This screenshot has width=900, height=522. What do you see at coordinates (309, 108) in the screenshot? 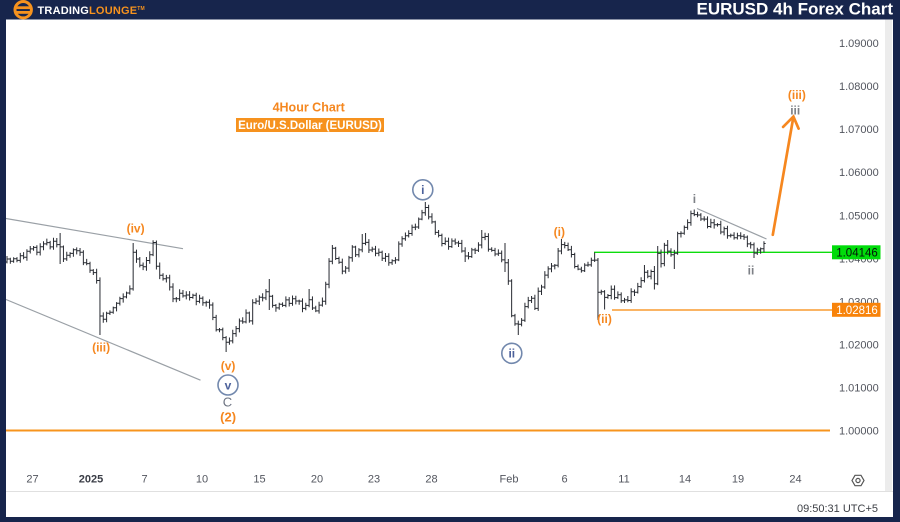
I see `svg-text: 4Hour Chart` at bounding box center [309, 108].